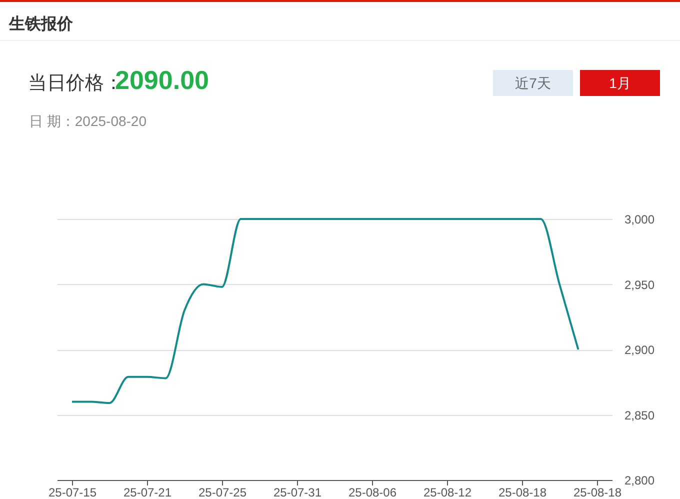  Describe the element at coordinates (297, 492) in the screenshot. I see `x-tick-label: 25-07-31` at that location.